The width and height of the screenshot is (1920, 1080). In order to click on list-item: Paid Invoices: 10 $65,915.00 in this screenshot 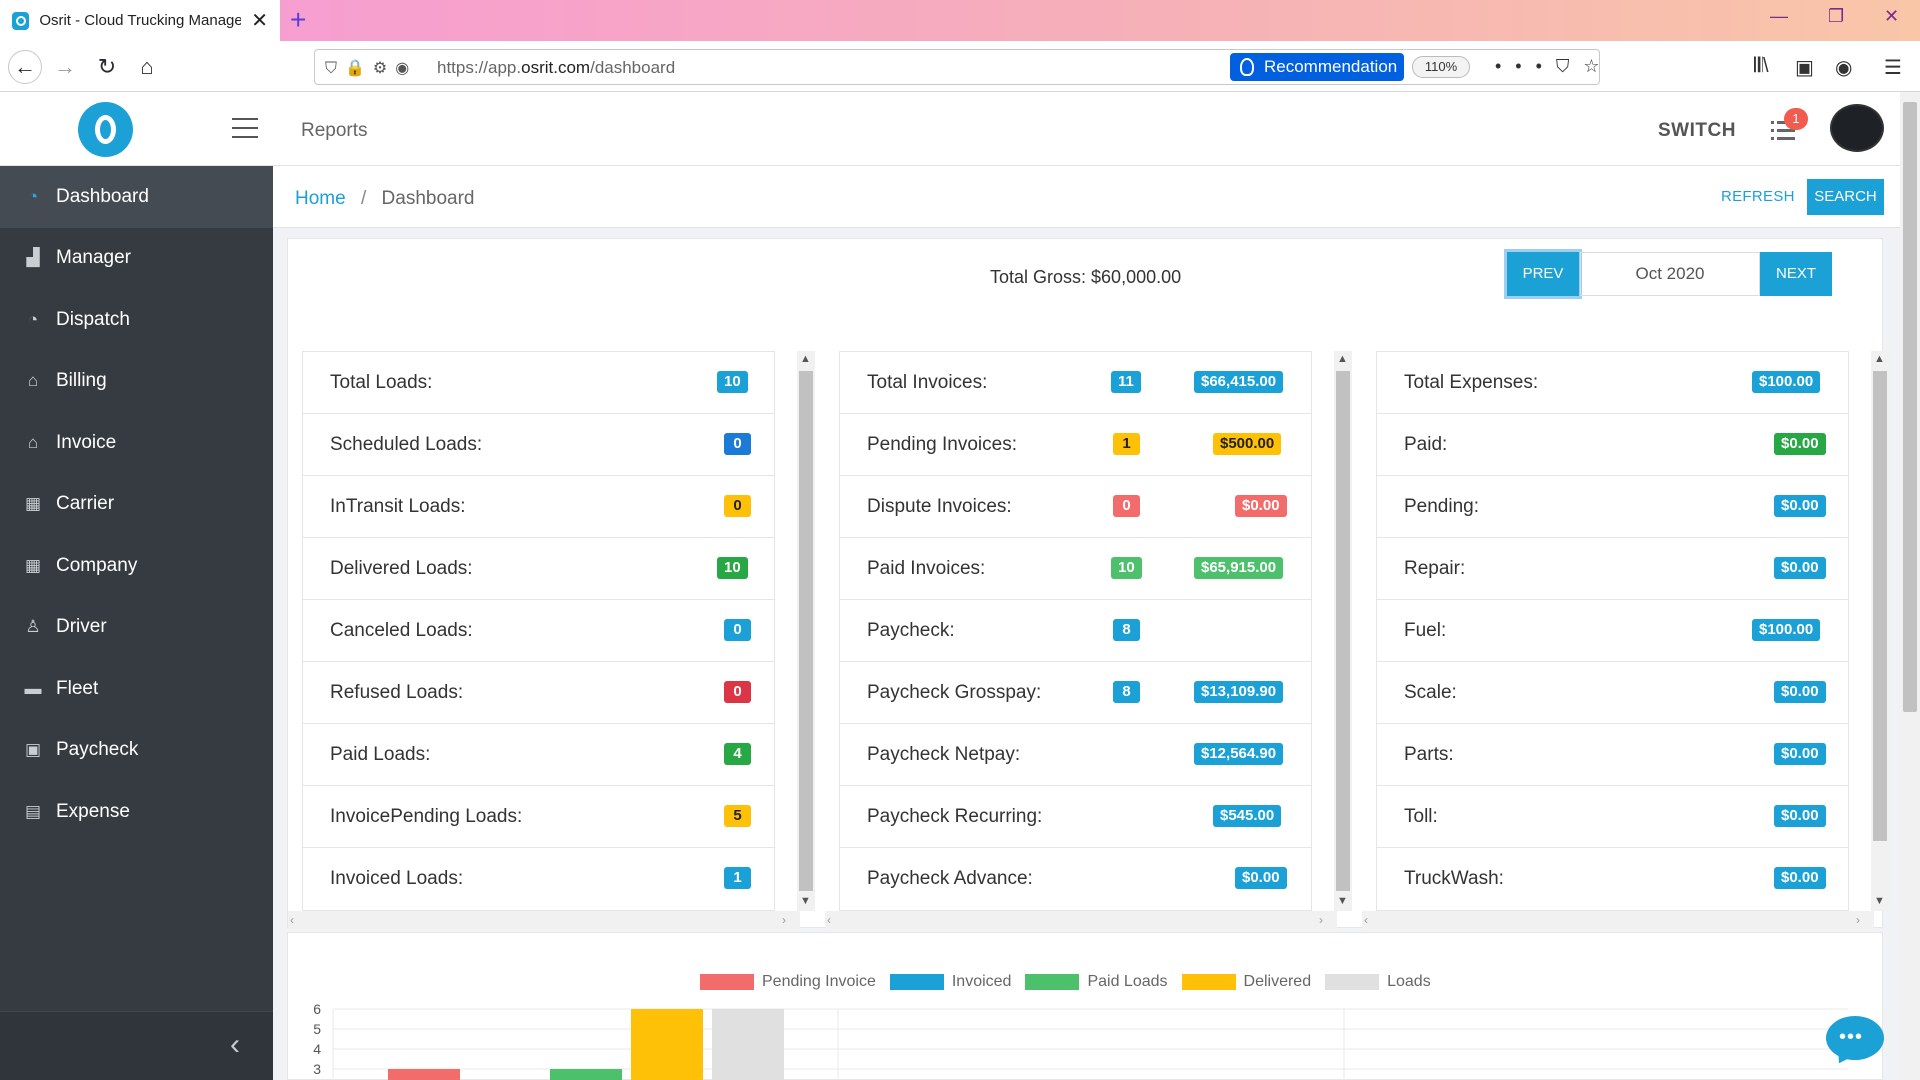, I will do `click(1075, 569)`.